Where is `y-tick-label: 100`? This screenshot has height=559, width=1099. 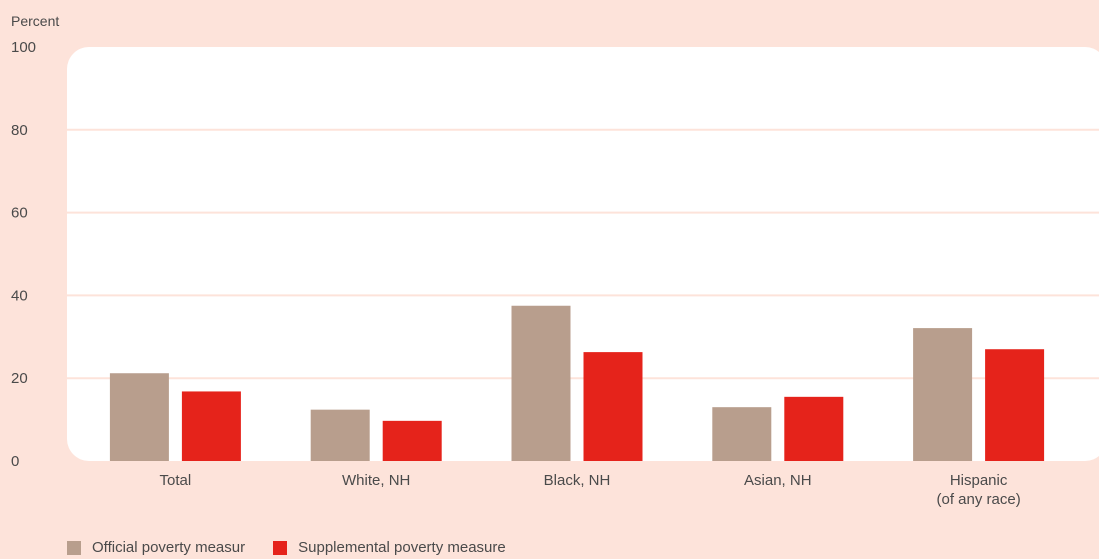
y-tick-label: 100 is located at coordinates (23, 47).